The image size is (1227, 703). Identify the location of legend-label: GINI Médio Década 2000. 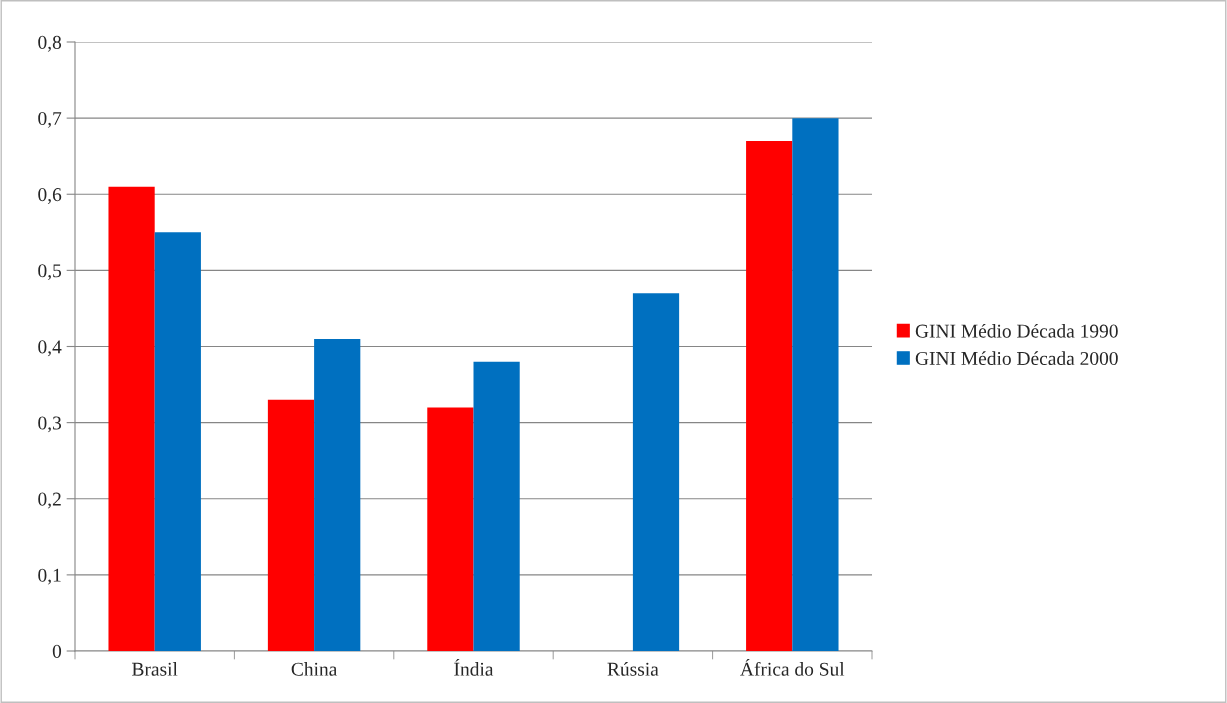
(1016, 358).